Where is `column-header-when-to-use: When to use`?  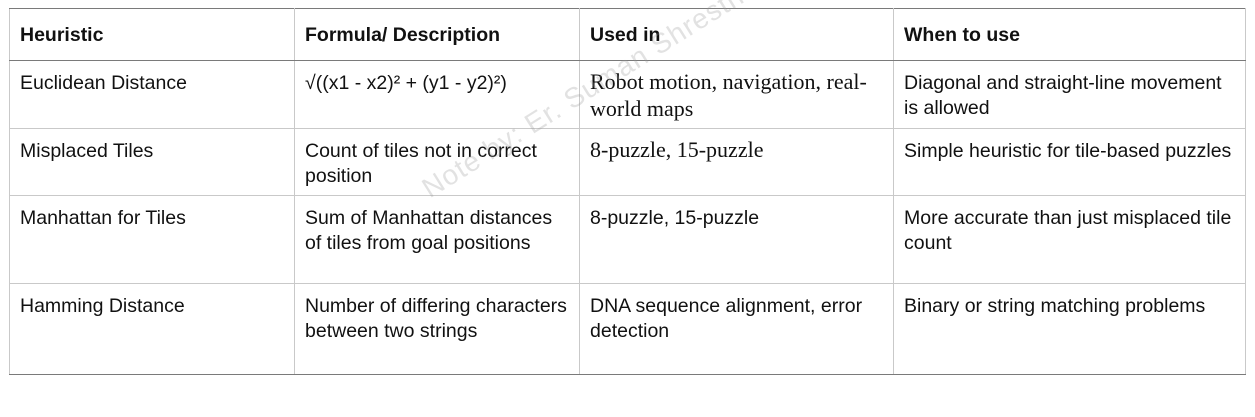 column-header-when-to-use: When to use is located at coordinates (1069, 34).